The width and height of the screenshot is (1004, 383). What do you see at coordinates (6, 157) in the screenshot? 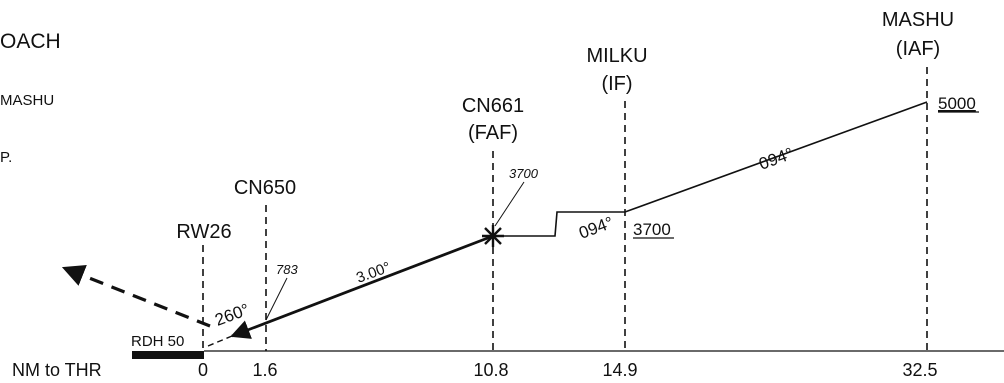
I see `header-line3-fragment: P.` at bounding box center [6, 157].